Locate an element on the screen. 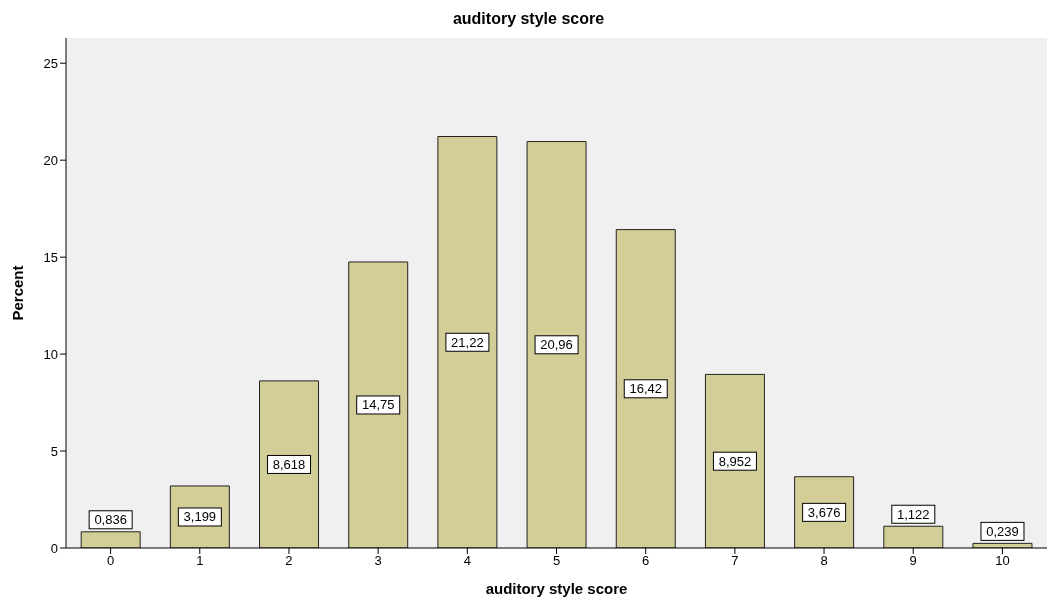 The height and width of the screenshot is (602, 1057). y-tick-label: 5 is located at coordinates (54, 451).